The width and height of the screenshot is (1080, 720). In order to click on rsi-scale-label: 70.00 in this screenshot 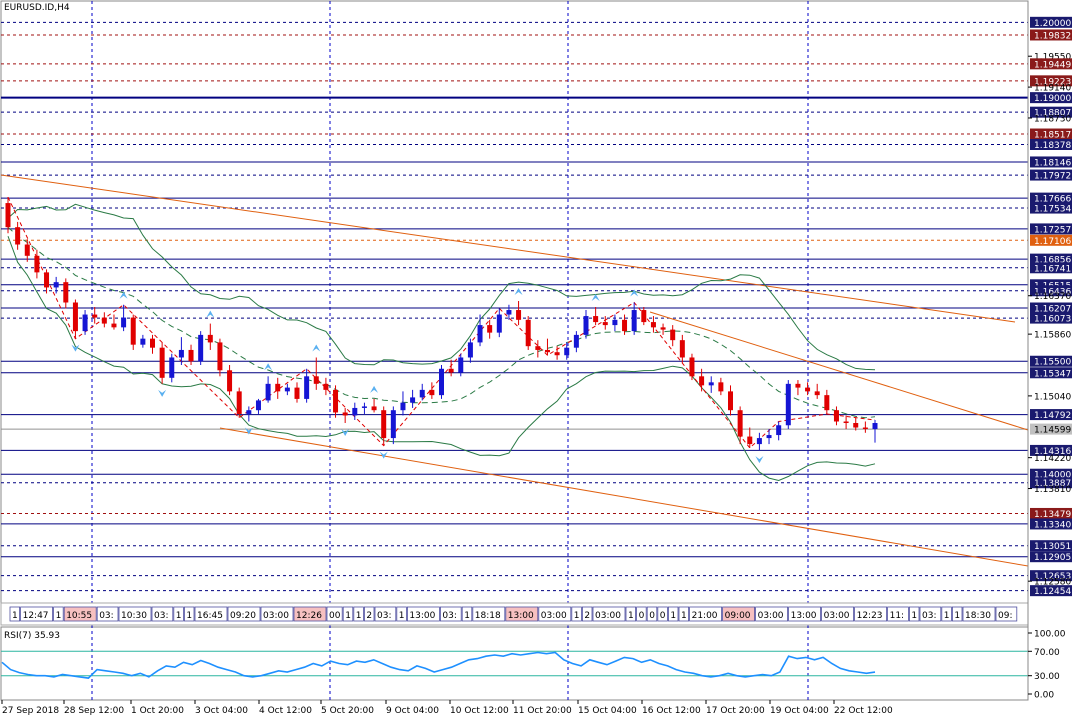, I will do `click(1047, 653)`.